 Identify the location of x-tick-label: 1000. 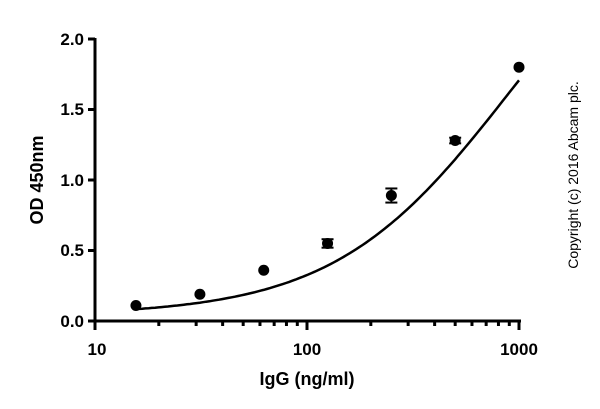
(519, 349).